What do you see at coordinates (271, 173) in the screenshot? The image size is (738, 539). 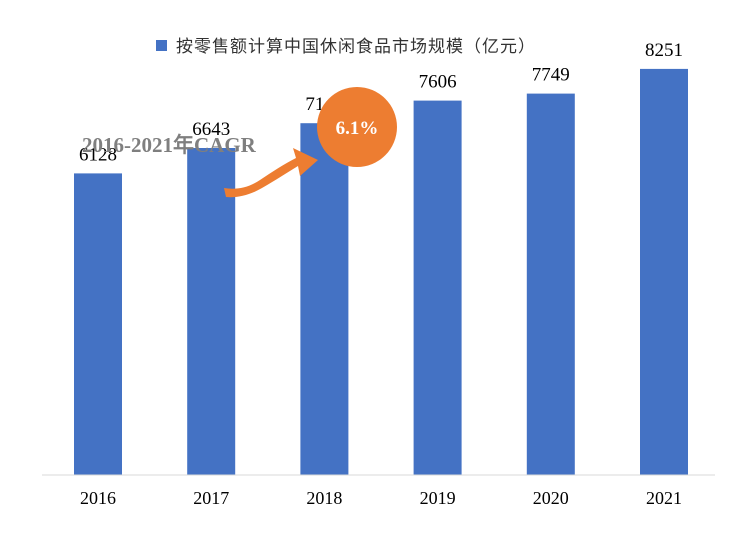 I see `cagr-arrow` at bounding box center [271, 173].